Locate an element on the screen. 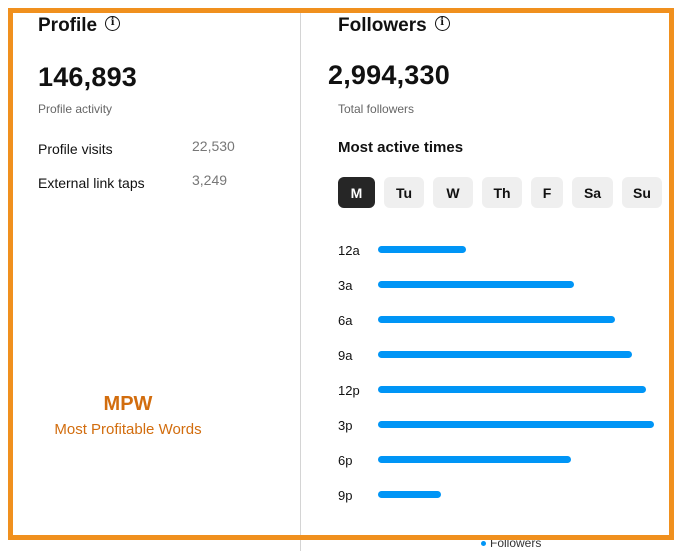  profile-title: Profile i is located at coordinates (79, 26).